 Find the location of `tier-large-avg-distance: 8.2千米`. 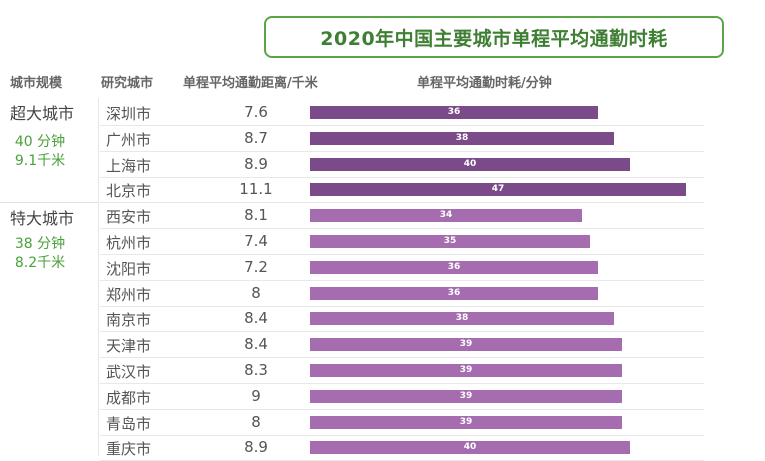

tier-large-avg-distance: 8.2千米 is located at coordinates (40, 263).